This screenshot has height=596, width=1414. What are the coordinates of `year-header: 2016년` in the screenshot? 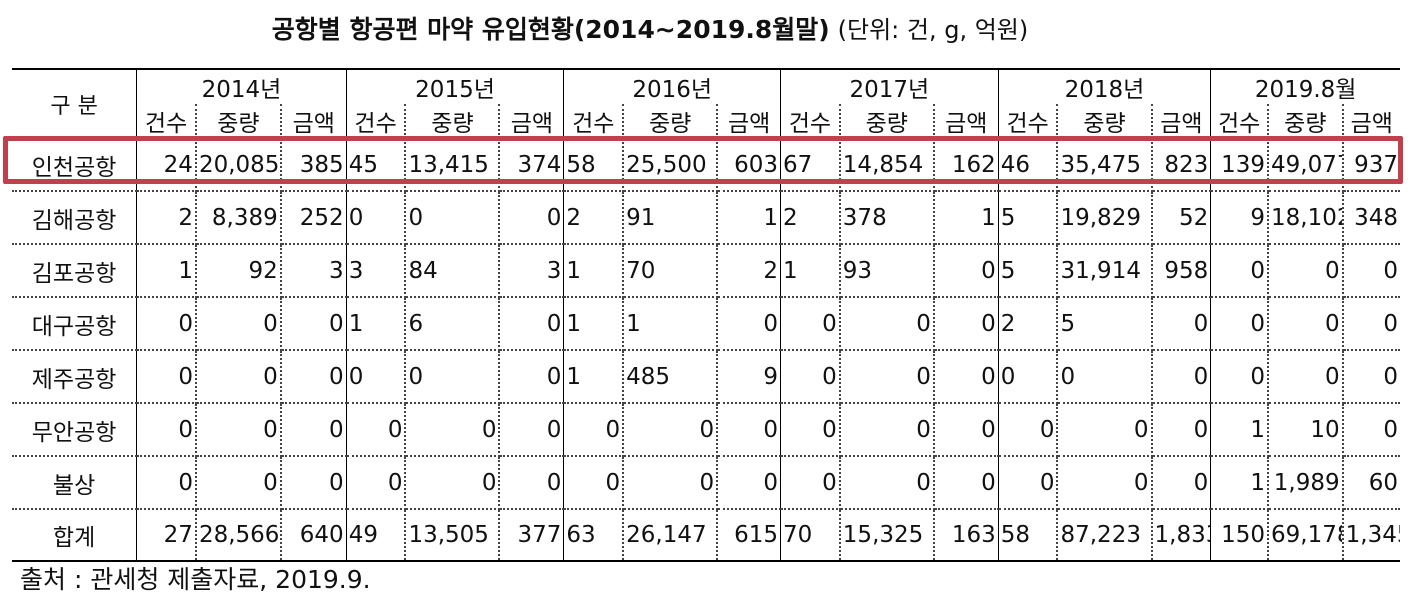 It's located at (672, 86).